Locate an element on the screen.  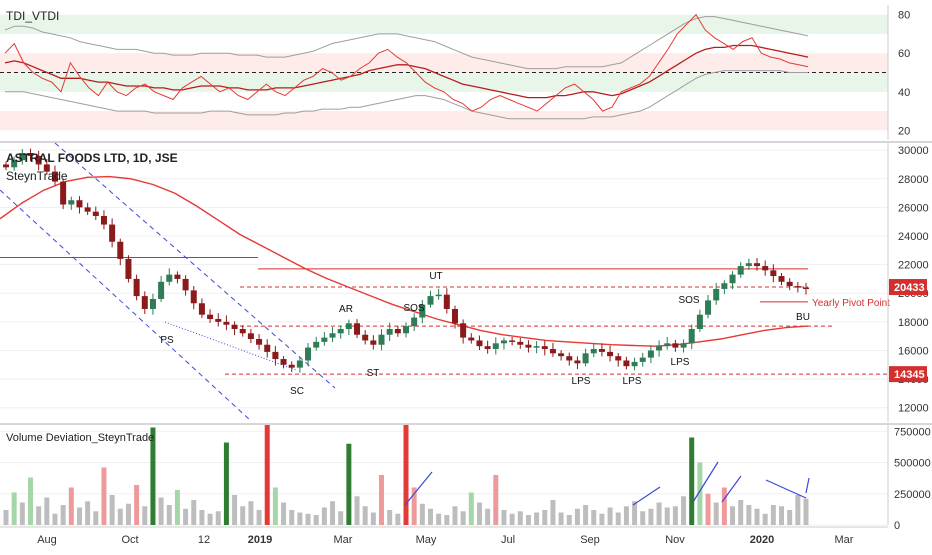
annotation-lps3: LPS is located at coordinates (680, 362).